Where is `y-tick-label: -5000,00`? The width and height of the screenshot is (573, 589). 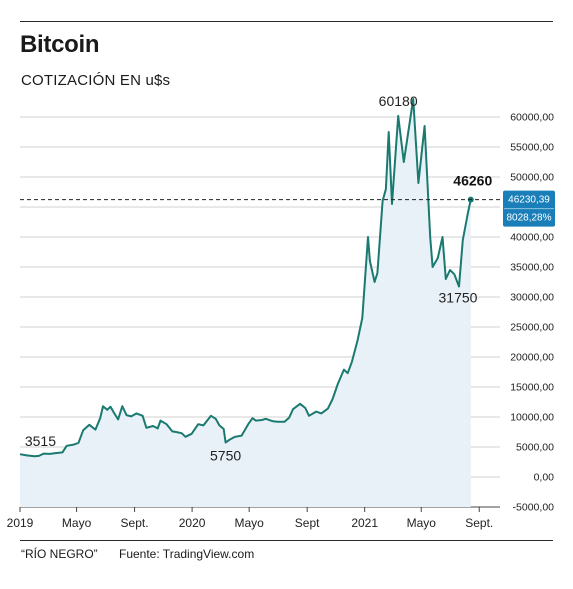
y-tick-label: -5000,00 is located at coordinates (534, 508).